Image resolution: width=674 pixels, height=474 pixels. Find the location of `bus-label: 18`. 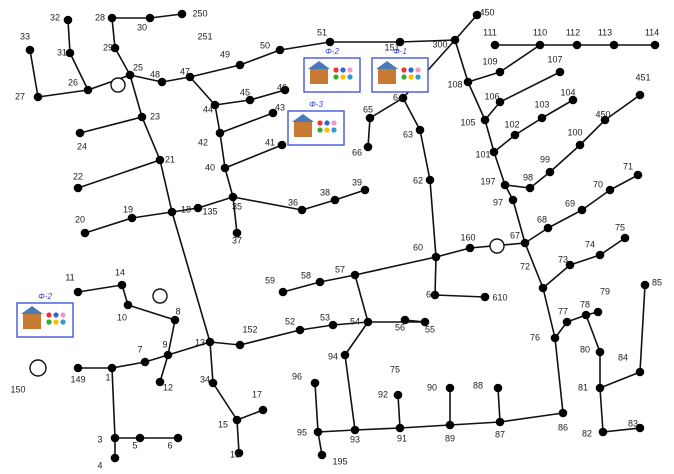

bus-label: 18 is located at coordinates (186, 209).